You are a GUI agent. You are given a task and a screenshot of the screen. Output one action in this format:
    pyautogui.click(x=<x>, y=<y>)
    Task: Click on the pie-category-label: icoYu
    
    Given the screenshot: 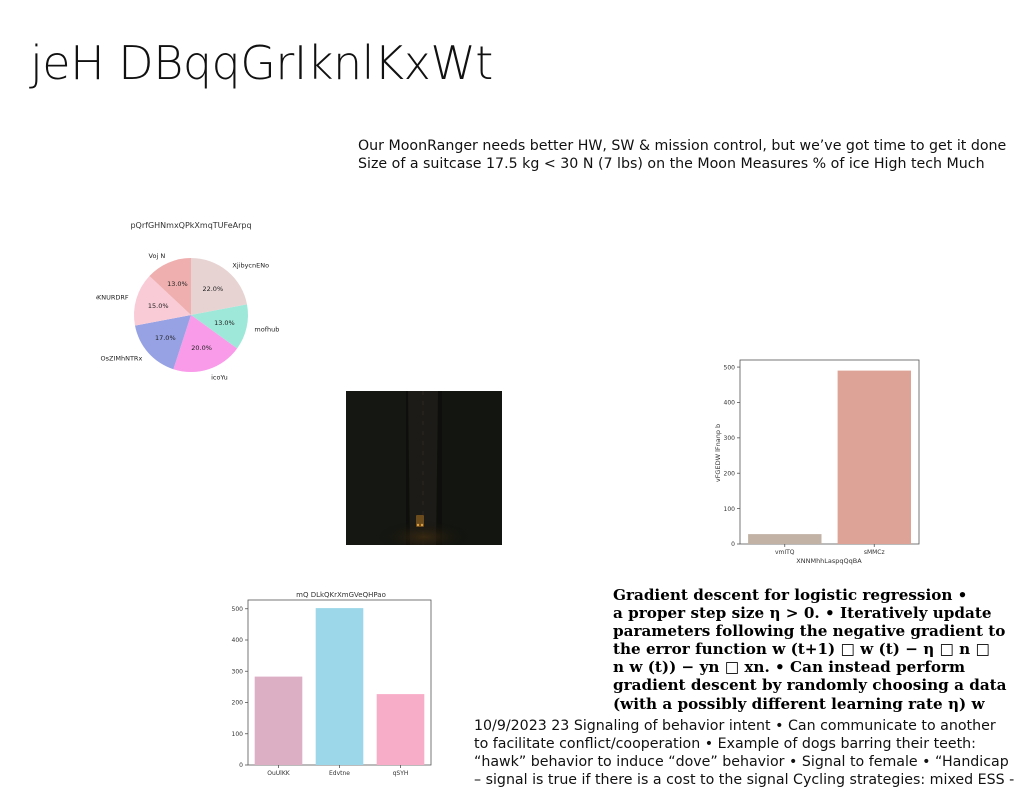 What is the action you would take?
    pyautogui.click(x=219, y=377)
    